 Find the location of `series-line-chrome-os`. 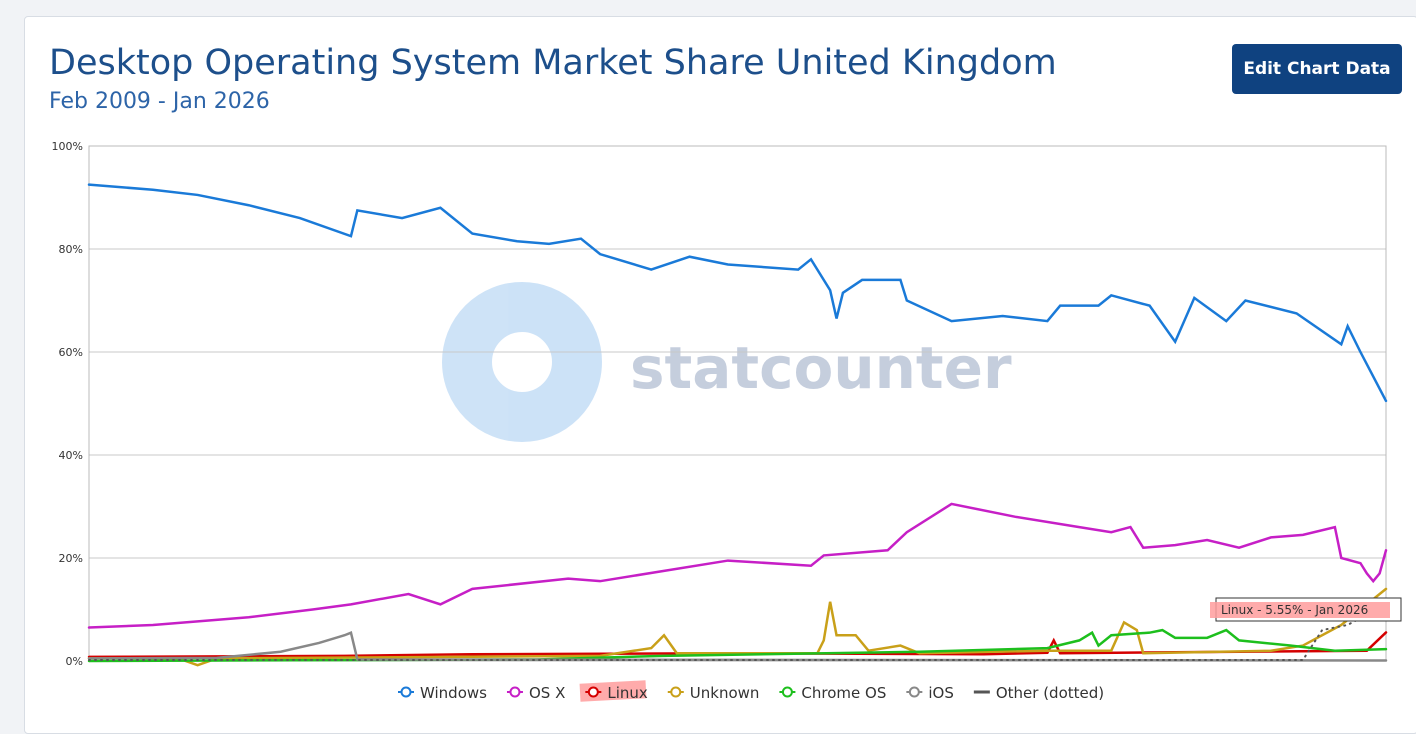

series-line-chrome-os is located at coordinates (737, 645).